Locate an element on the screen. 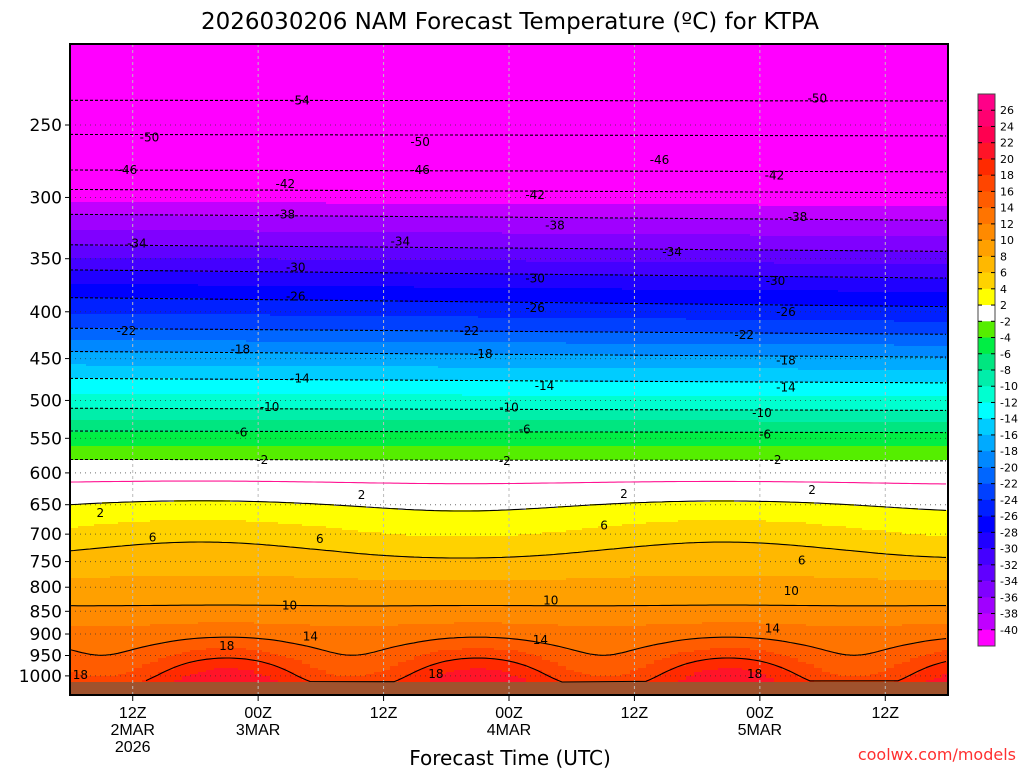 The image size is (1024, 768). isotherm-label: -34 is located at coordinates (137, 244).